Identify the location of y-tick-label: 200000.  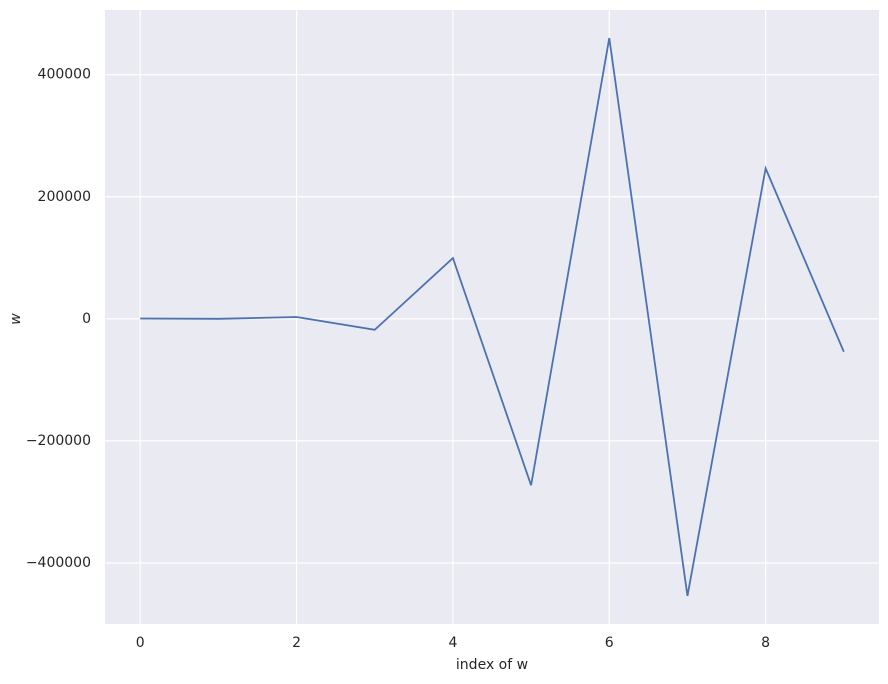
(64, 197).